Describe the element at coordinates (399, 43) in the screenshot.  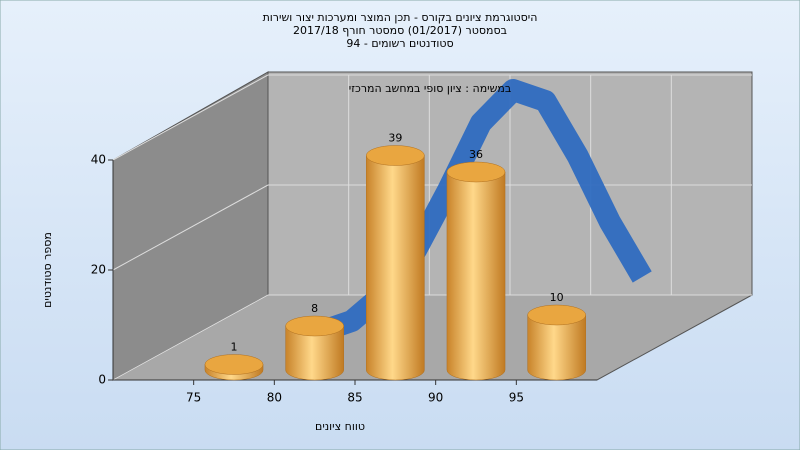
I see `chart-subtitle: סטודנטים רשומים - 94` at that location.